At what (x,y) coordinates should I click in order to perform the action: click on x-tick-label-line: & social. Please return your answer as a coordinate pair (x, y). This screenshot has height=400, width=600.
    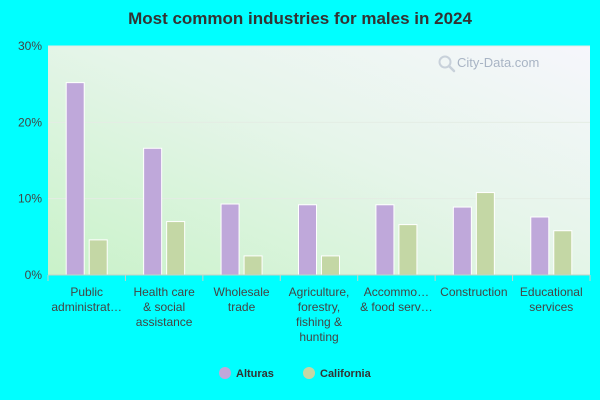
    Looking at the image, I should click on (164, 307).